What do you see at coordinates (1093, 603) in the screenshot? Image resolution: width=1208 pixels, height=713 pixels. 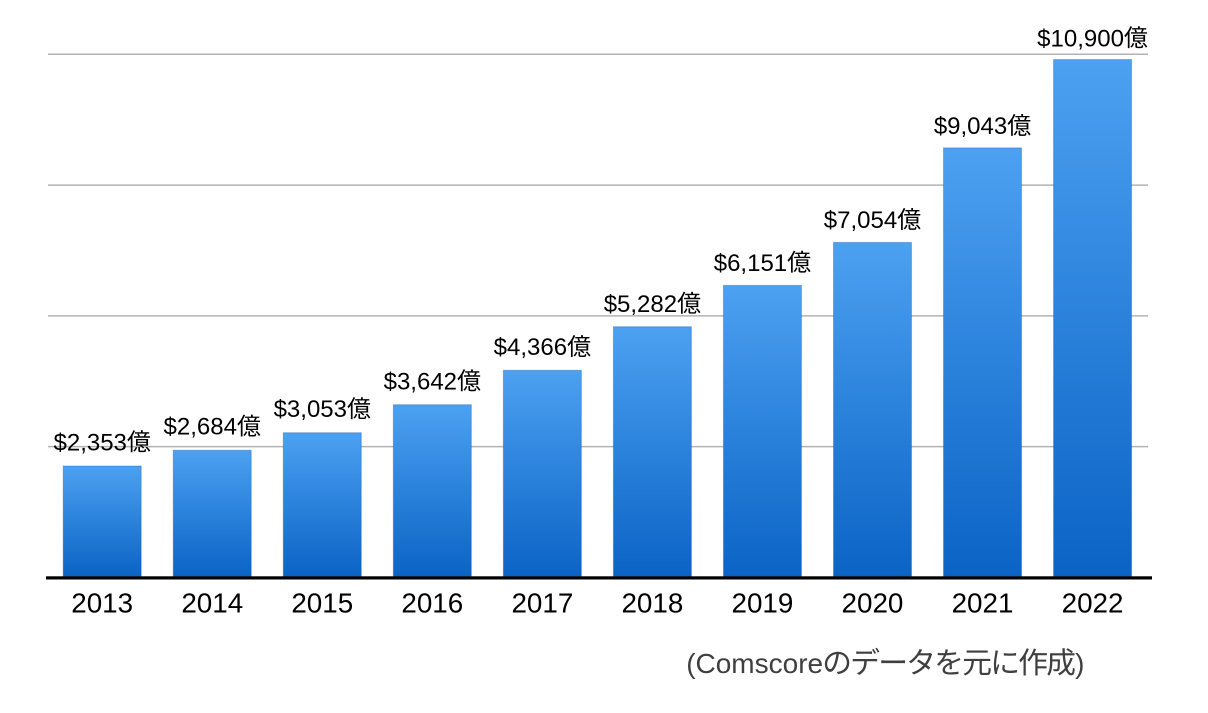 I see `svg-text: 2022` at bounding box center [1093, 603].